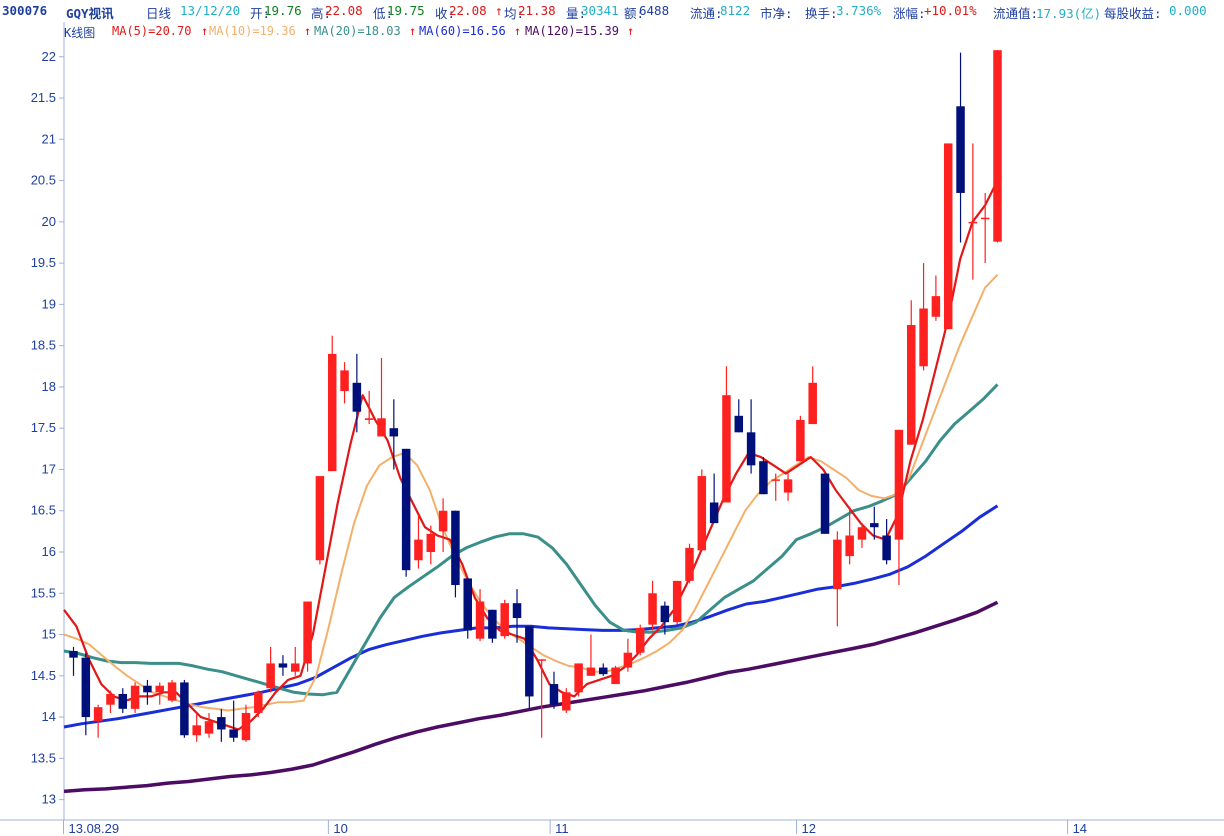  What do you see at coordinates (43, 345) in the screenshot?
I see `y-tick-label: 18.5` at bounding box center [43, 345].